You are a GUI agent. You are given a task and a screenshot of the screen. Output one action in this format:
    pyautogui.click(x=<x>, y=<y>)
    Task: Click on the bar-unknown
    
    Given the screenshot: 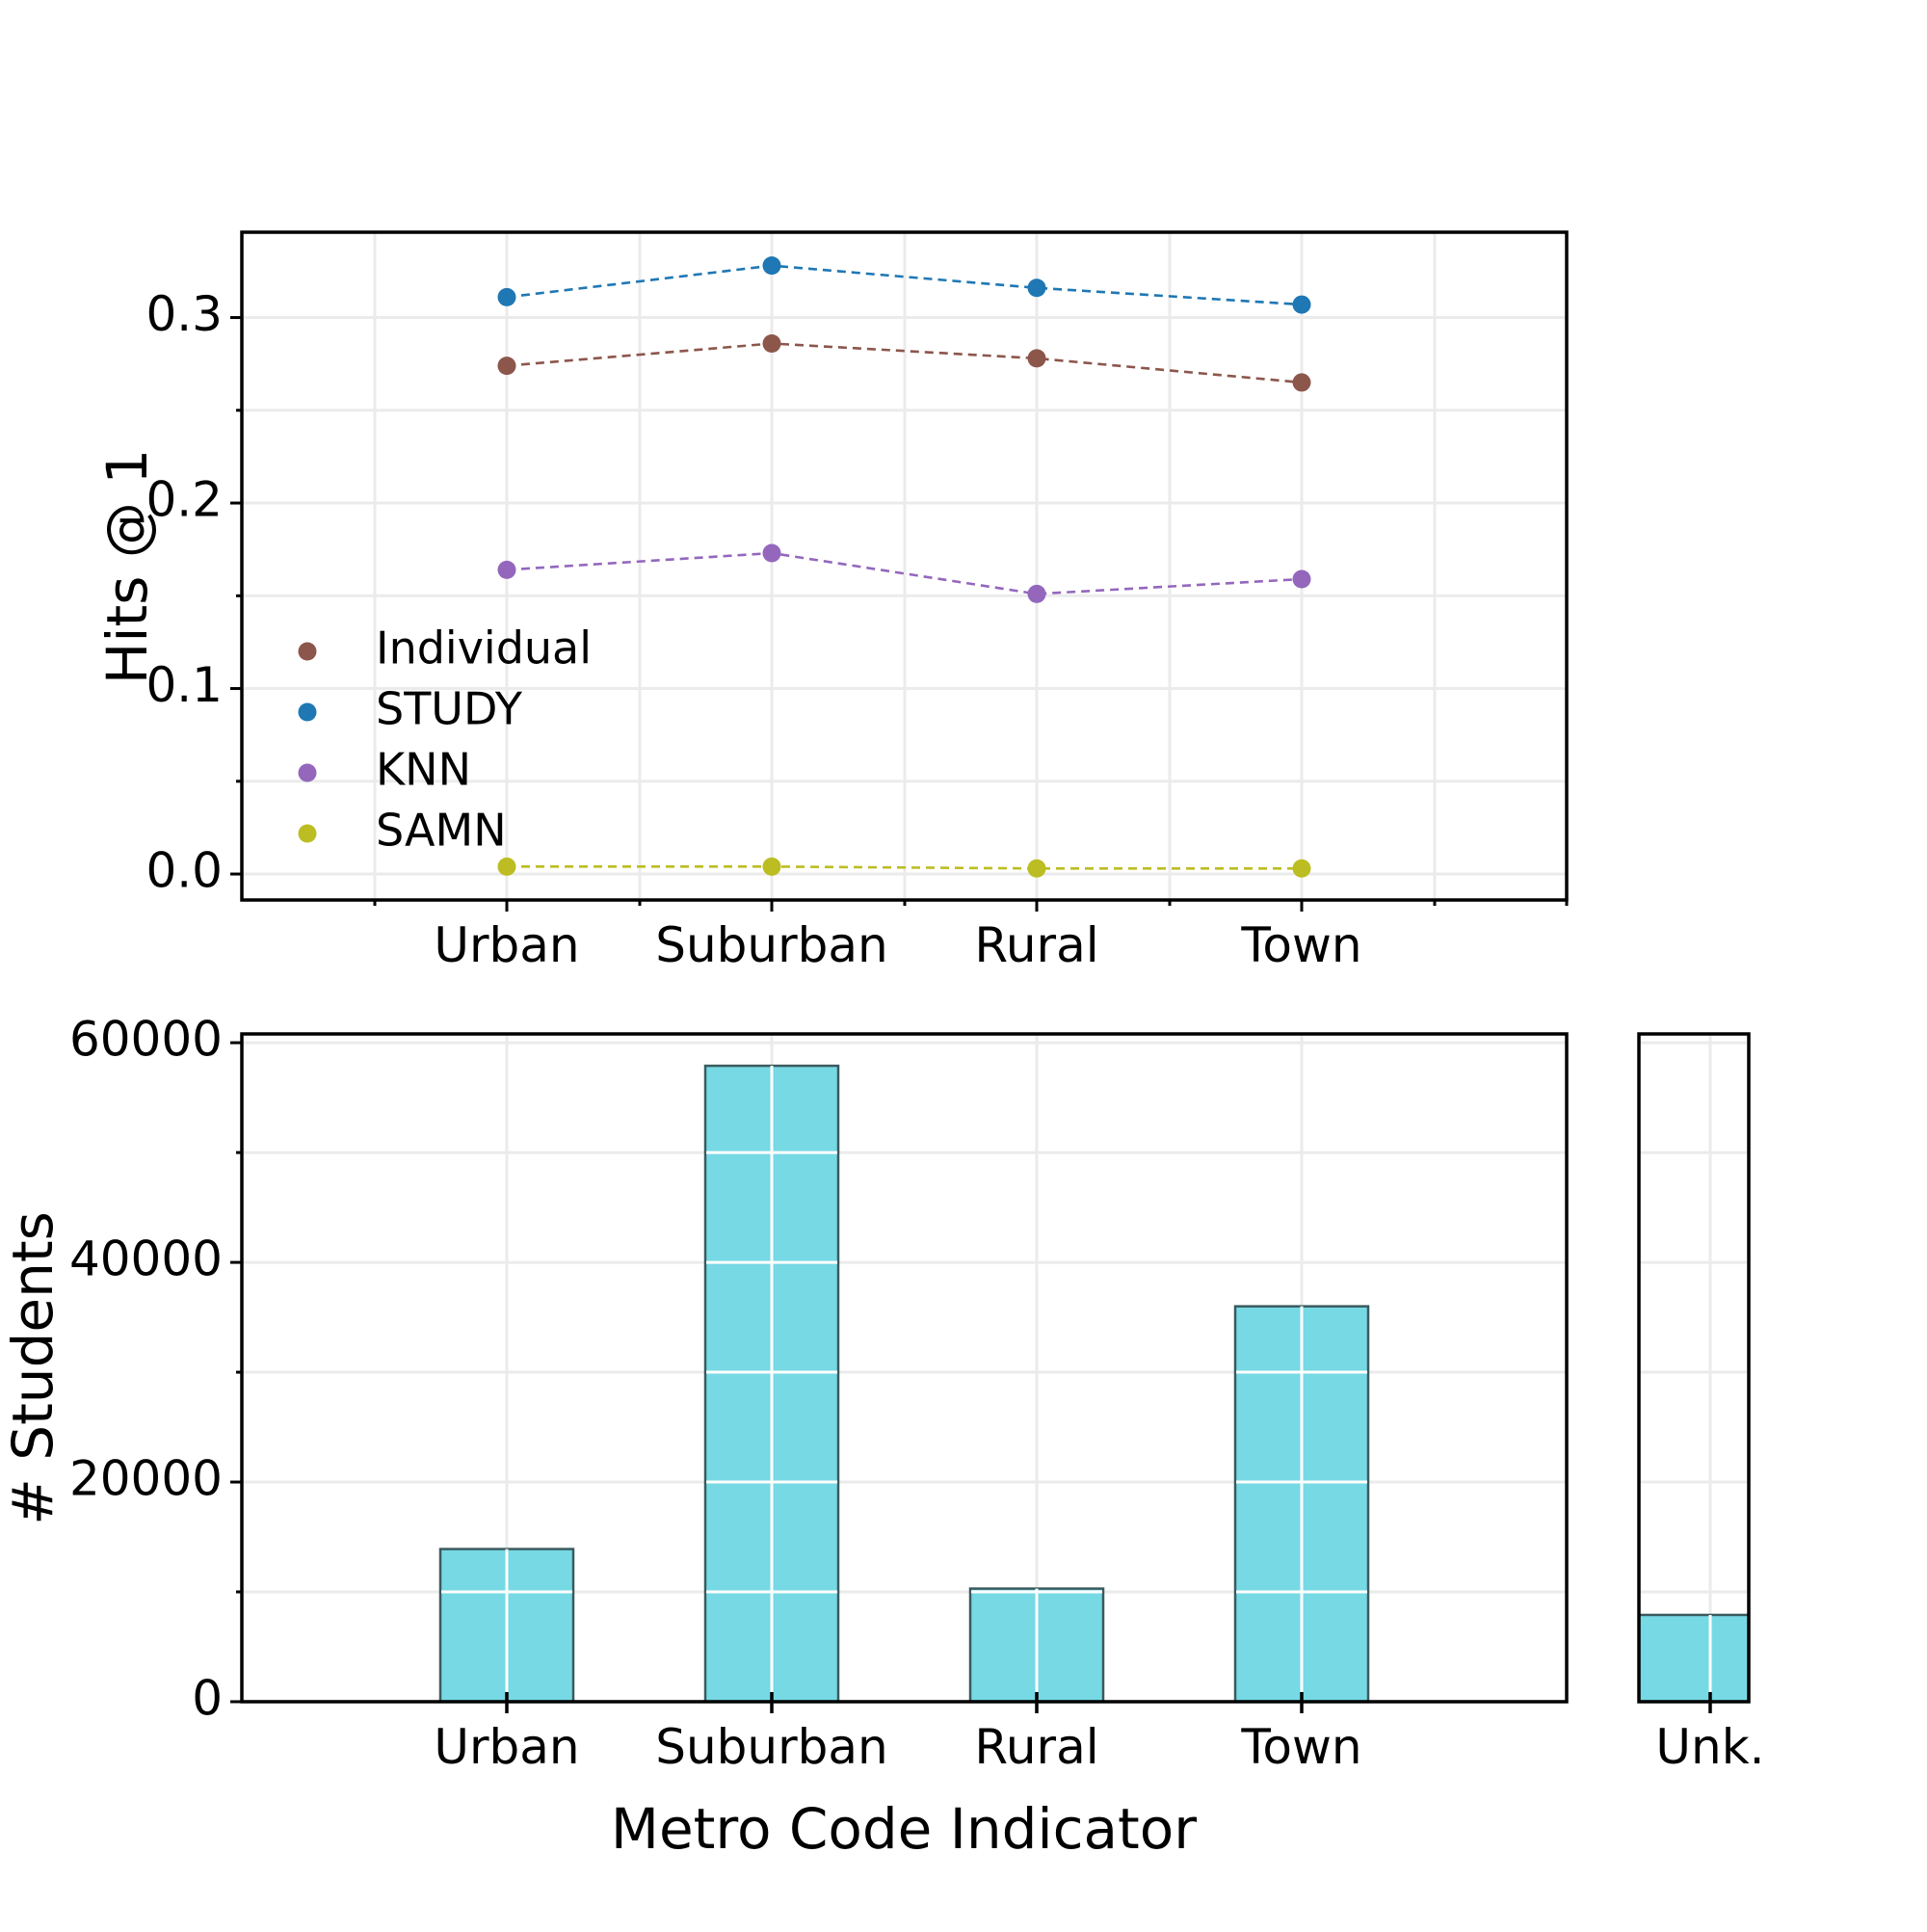 What is the action you would take?
    pyautogui.click(x=1694, y=1658)
    